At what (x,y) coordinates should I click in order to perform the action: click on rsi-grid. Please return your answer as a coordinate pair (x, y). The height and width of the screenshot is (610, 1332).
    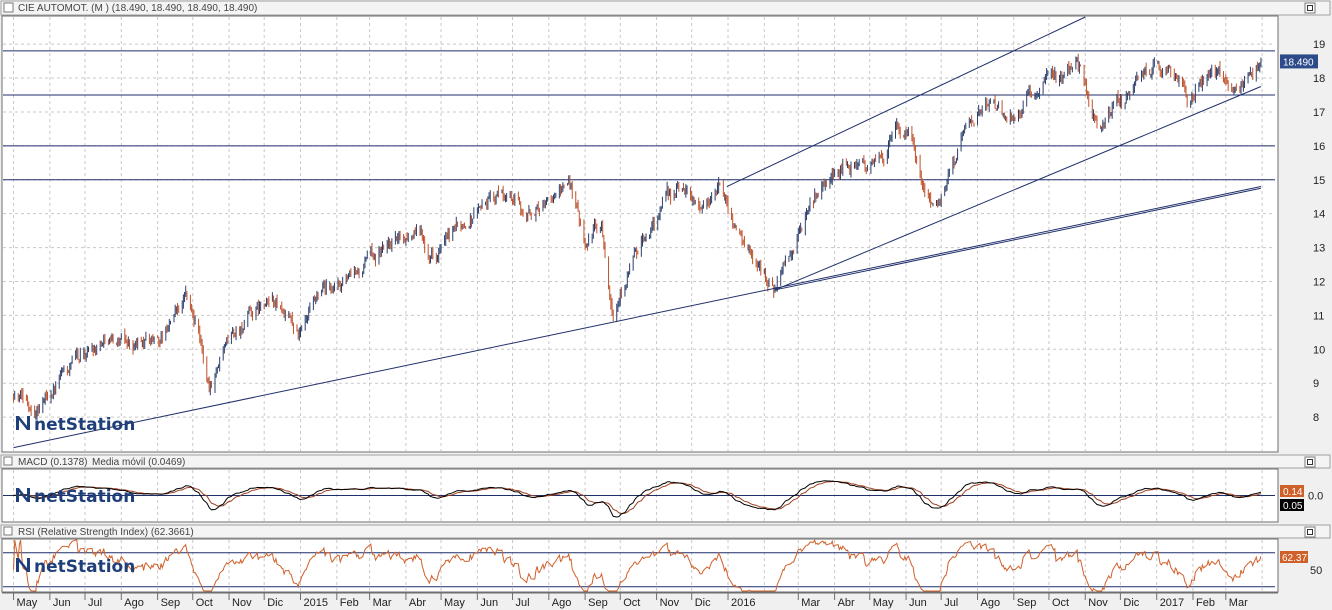
    Looking at the image, I should click on (639, 565).